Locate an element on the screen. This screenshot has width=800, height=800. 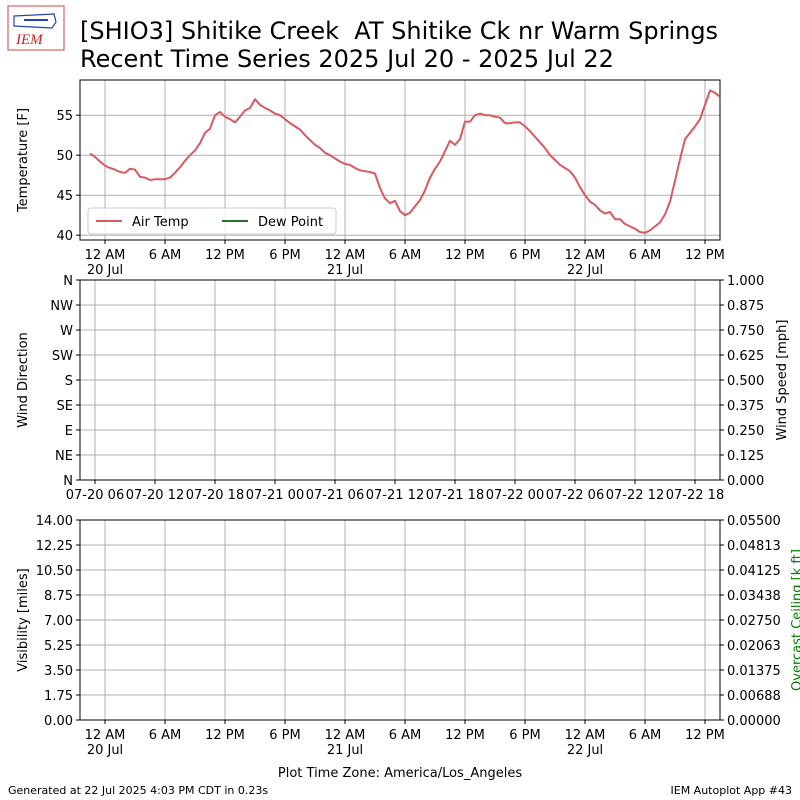
y2-tick-label: 0.250 is located at coordinates (745, 431).